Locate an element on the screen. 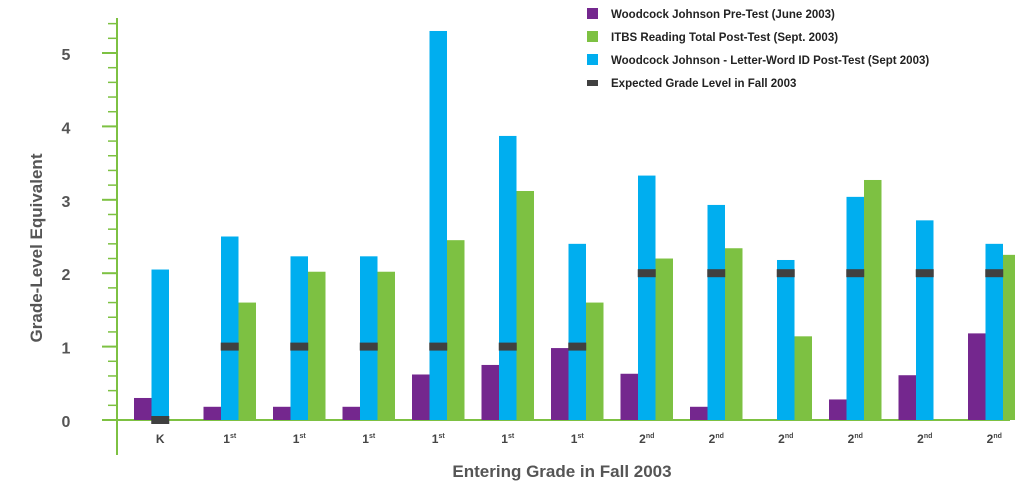  y-tick-label: 4 is located at coordinates (66, 128).